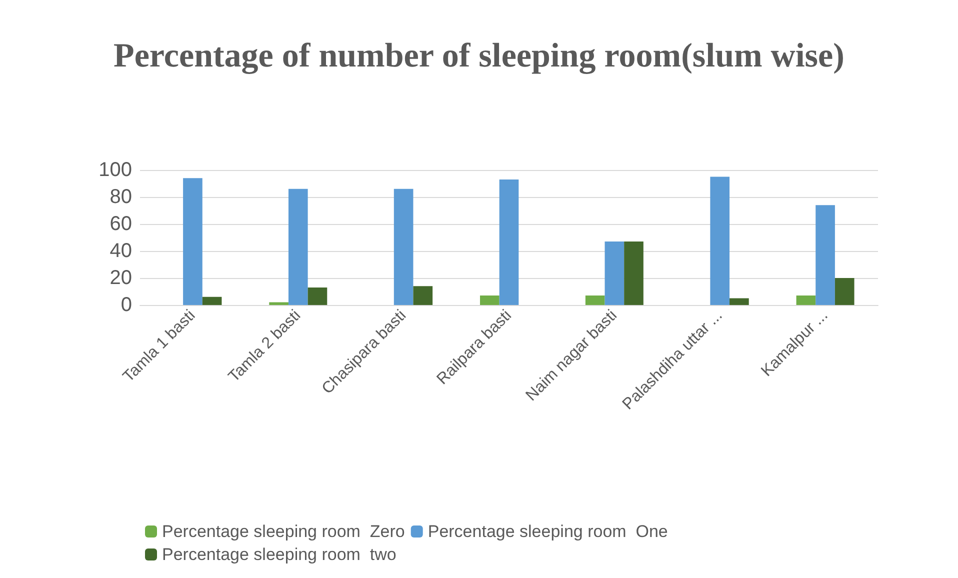  What do you see at coordinates (126, 305) in the screenshot?
I see `y-tick-label: 0` at bounding box center [126, 305].